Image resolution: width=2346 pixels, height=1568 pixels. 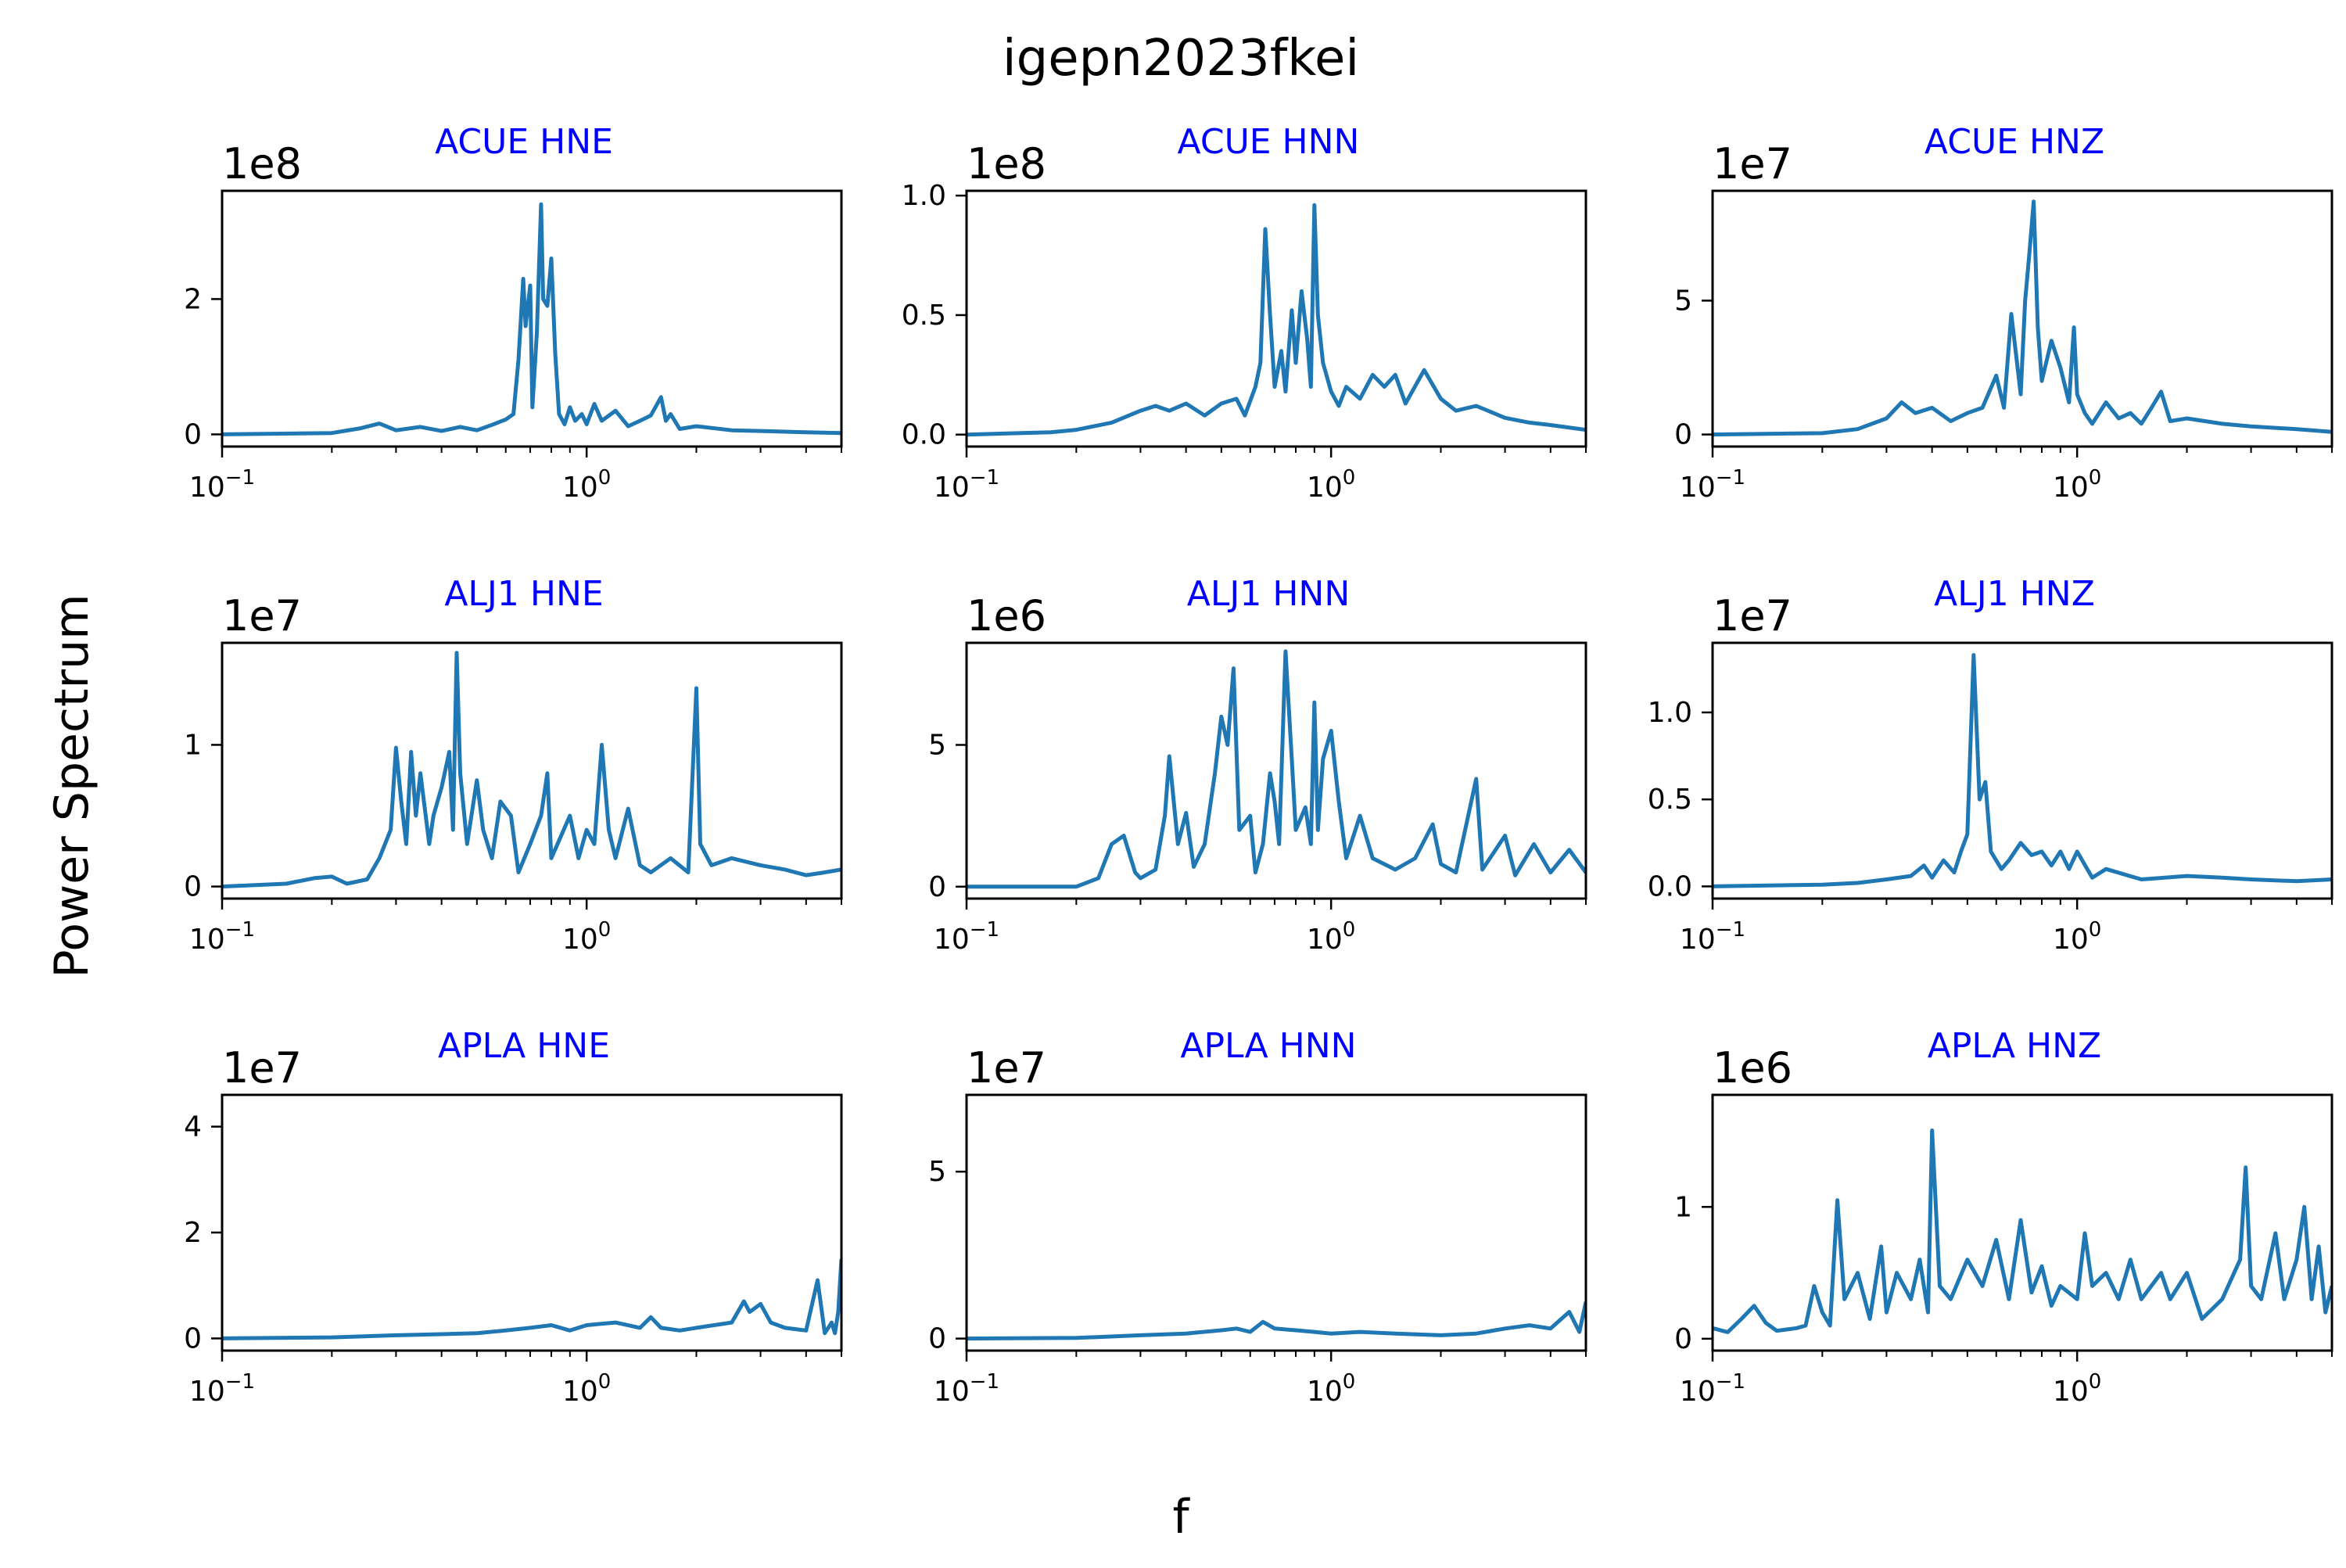 What do you see at coordinates (2014, 1046) in the screenshot?
I see `subplot-title: APLA HNZ` at bounding box center [2014, 1046].